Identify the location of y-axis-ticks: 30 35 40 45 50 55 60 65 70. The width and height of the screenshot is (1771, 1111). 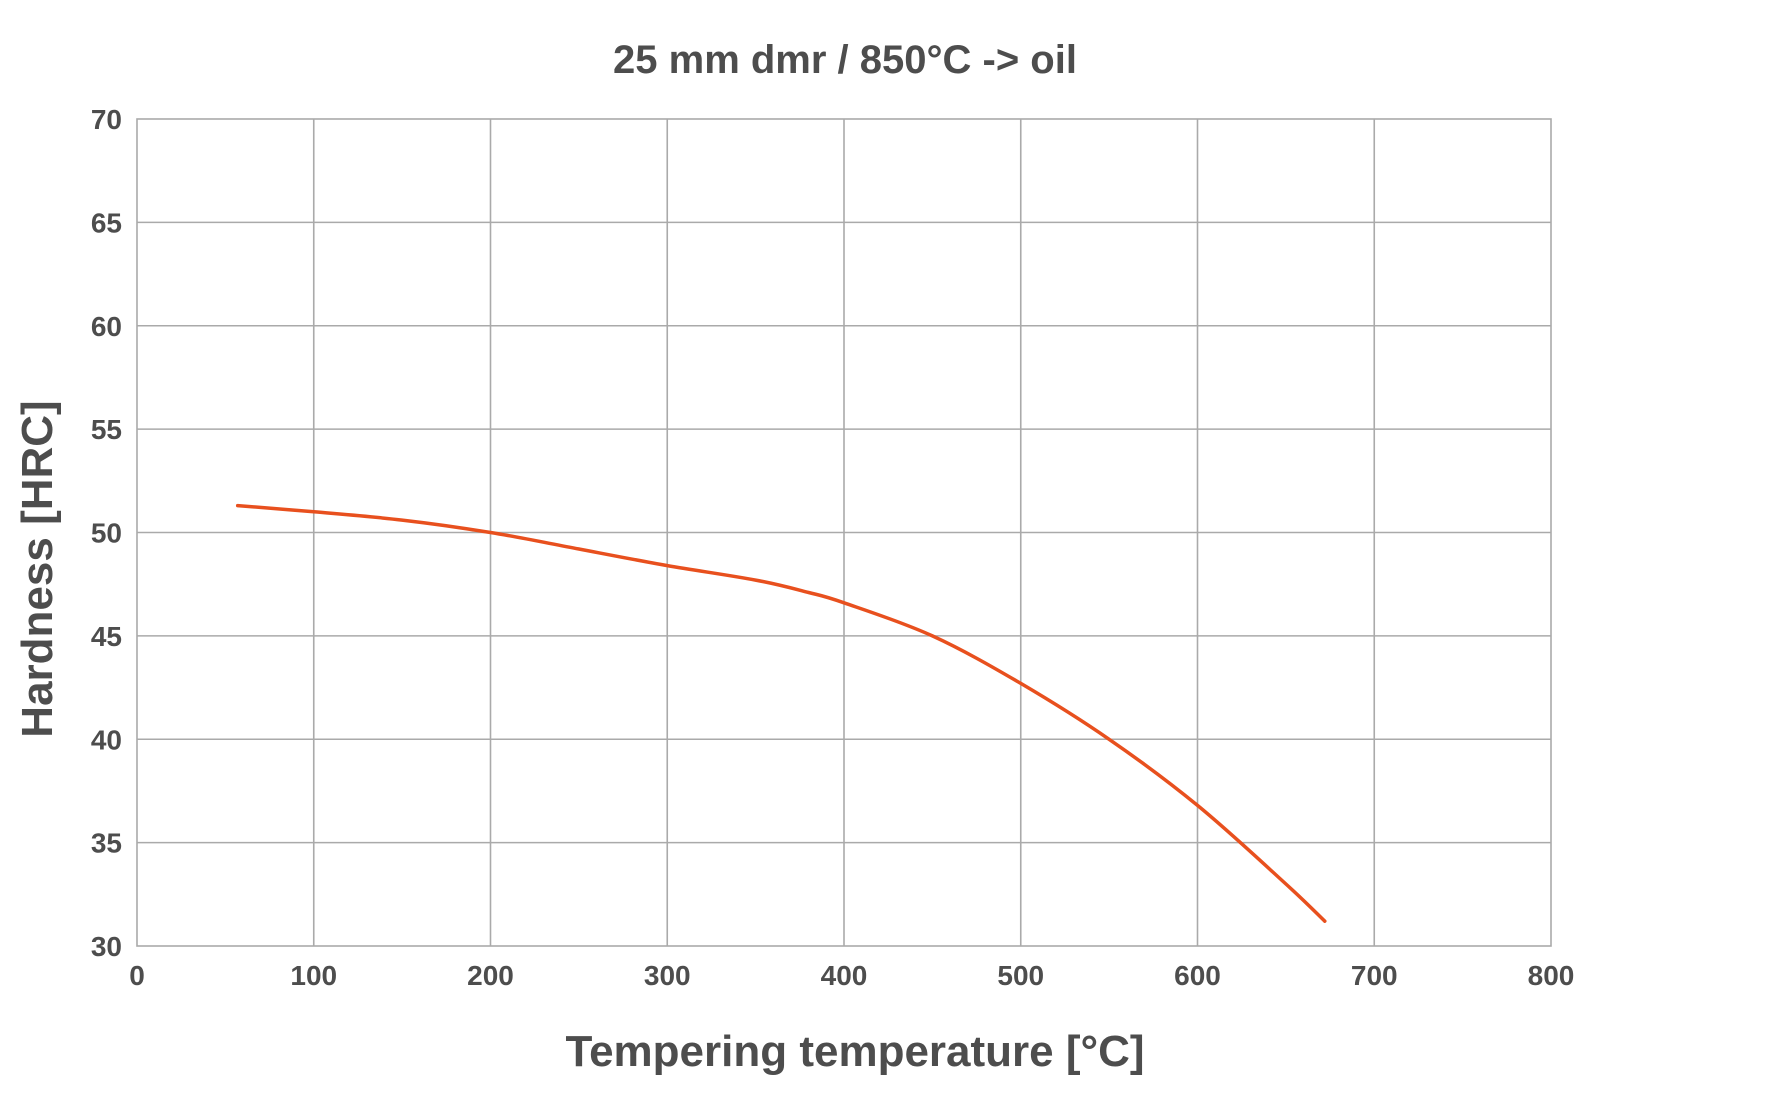
(106, 533).